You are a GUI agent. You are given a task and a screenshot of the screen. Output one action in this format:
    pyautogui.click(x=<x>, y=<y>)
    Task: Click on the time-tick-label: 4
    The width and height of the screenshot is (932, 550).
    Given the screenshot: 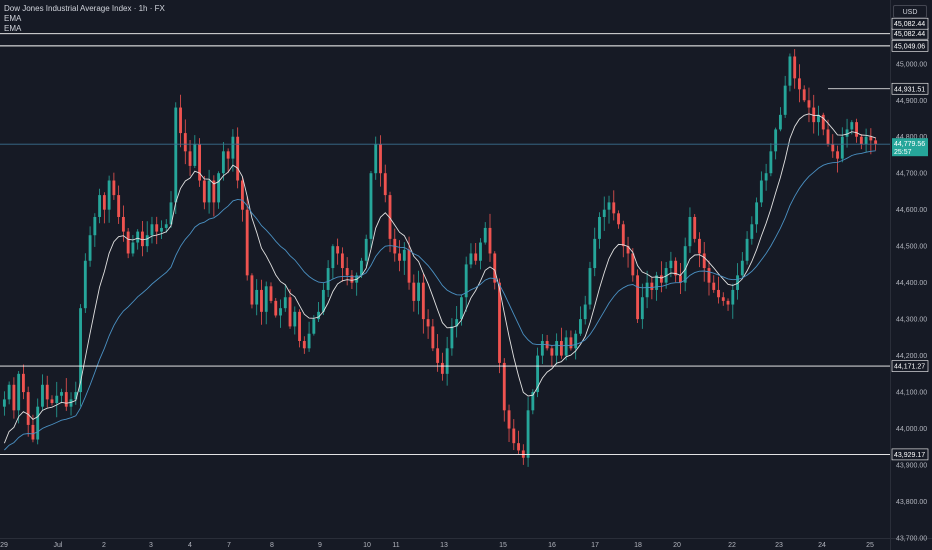 What is the action you would take?
    pyautogui.click(x=190, y=545)
    